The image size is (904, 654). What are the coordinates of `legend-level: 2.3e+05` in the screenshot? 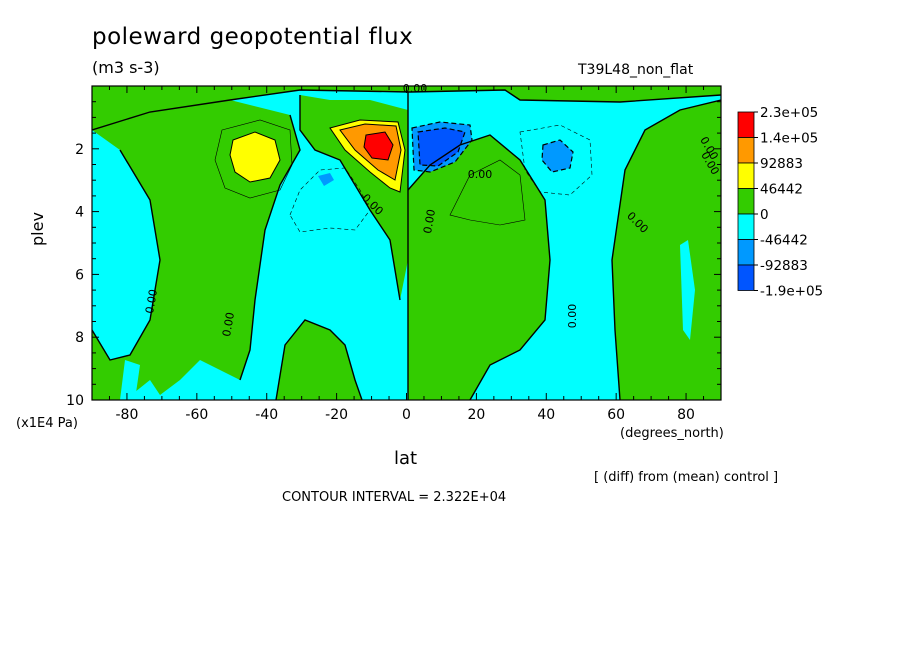 It's located at (789, 113).